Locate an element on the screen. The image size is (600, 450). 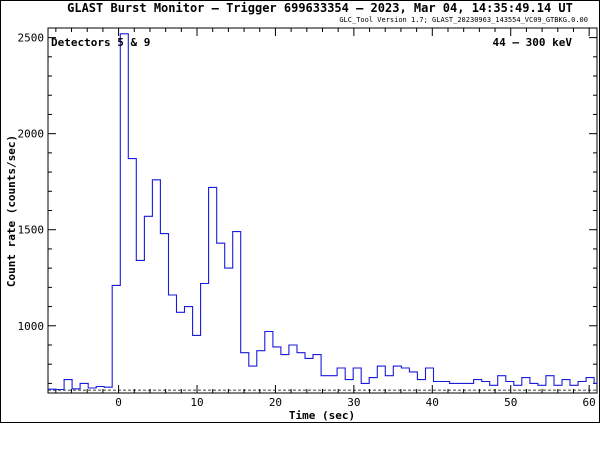
y-tick-label: 2000 is located at coordinates (31, 134).